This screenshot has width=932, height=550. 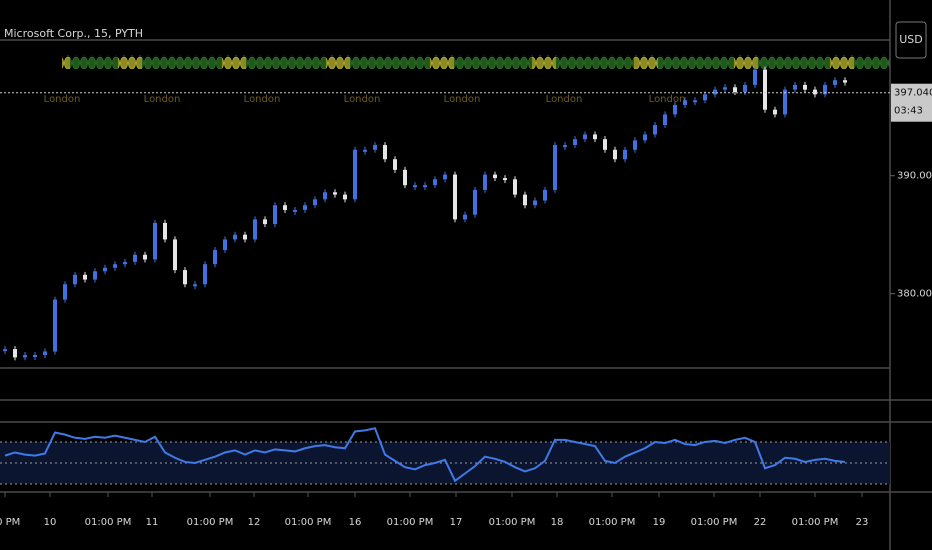 What do you see at coordinates (73, 33) in the screenshot?
I see `chart-title: Microsoft Corp., 15, PYTH` at bounding box center [73, 33].